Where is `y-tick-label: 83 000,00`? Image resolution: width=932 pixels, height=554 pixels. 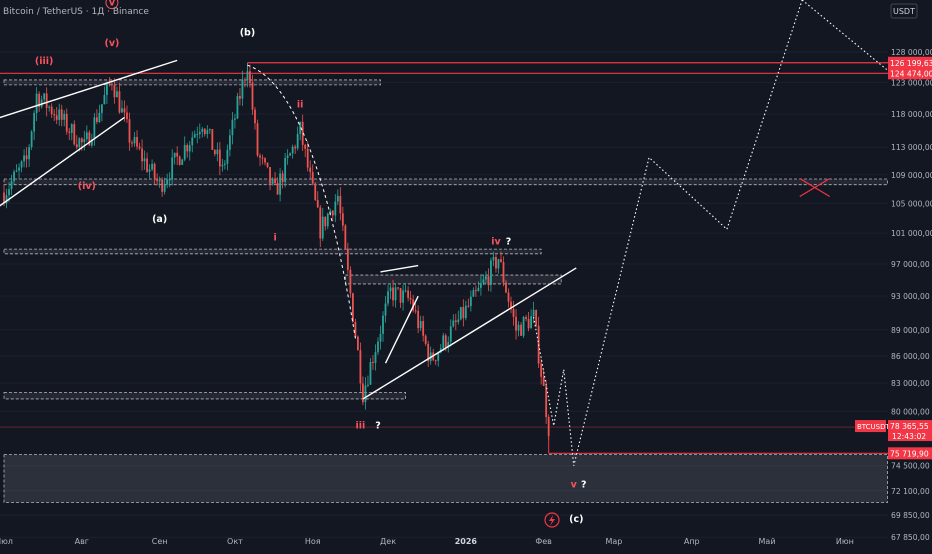 y-tick-label: 83 000,00 is located at coordinates (910, 383).